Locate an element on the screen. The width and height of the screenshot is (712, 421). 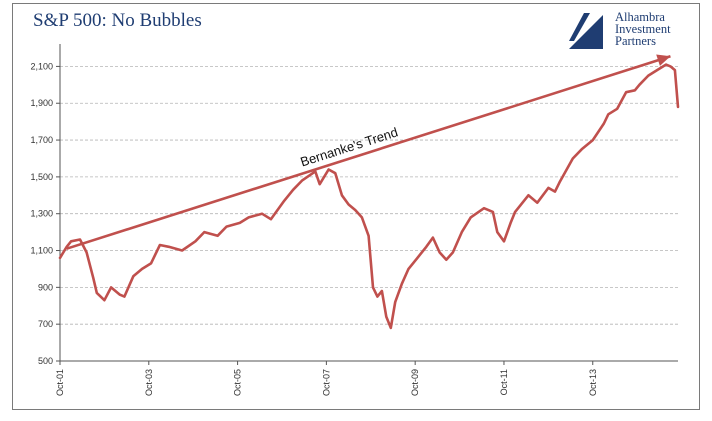
y-tick-label: 1,500 is located at coordinates (41, 177).